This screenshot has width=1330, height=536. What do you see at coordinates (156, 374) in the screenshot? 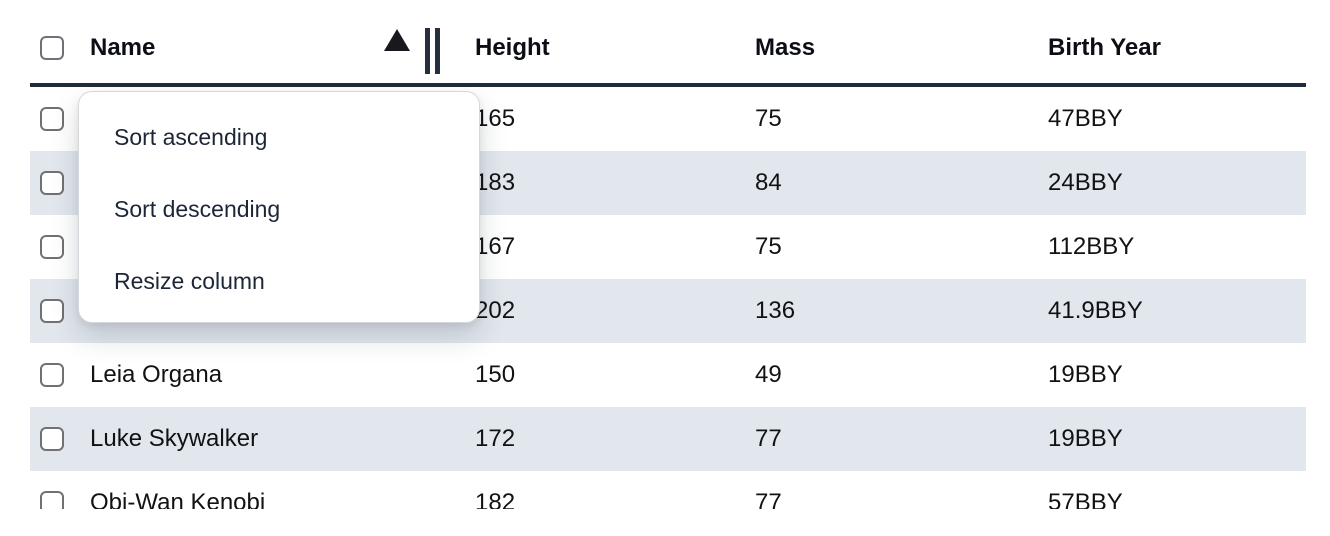
I see `cell-name: Leia Organa` at bounding box center [156, 374].